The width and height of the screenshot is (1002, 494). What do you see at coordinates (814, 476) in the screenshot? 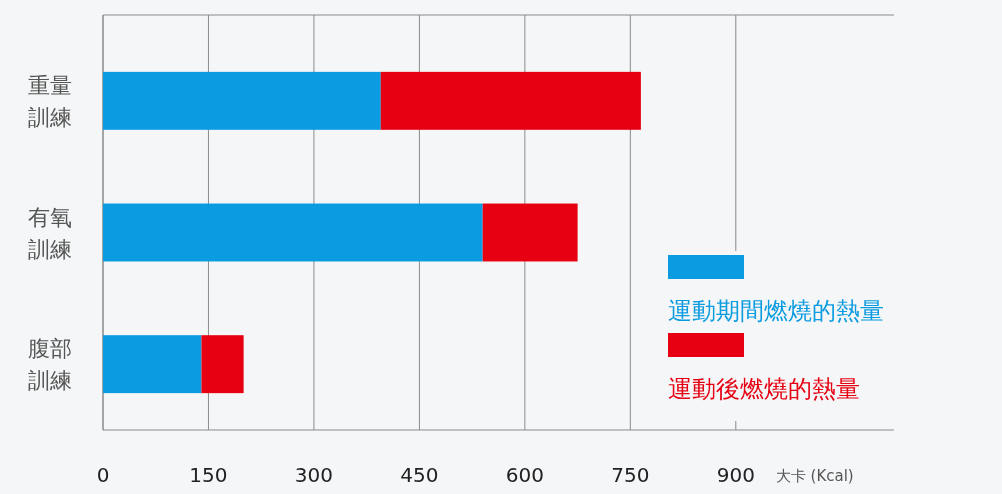
I see `x-axis-title: 大卡 (Kcal)` at bounding box center [814, 476].